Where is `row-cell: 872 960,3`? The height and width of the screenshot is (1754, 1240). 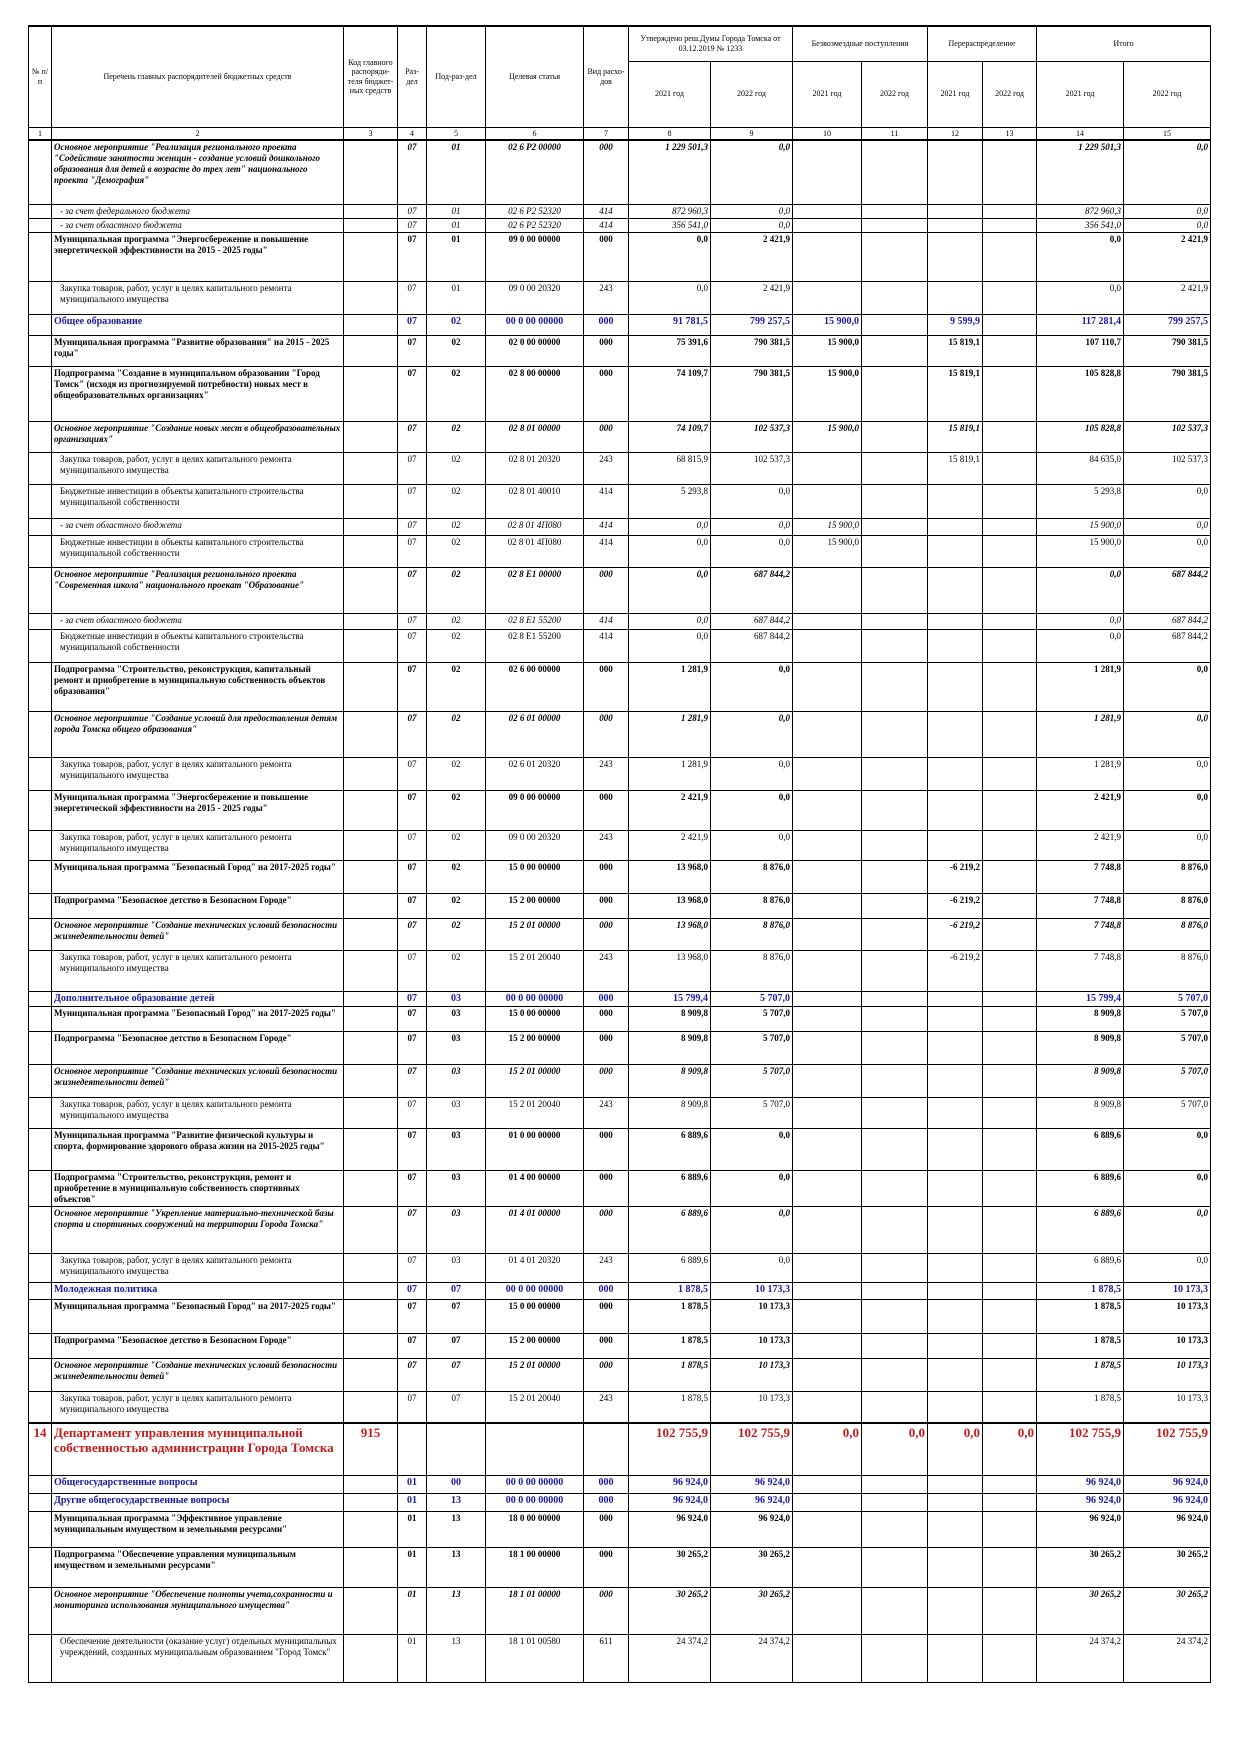 row-cell: 872 960,3 is located at coordinates (669, 212).